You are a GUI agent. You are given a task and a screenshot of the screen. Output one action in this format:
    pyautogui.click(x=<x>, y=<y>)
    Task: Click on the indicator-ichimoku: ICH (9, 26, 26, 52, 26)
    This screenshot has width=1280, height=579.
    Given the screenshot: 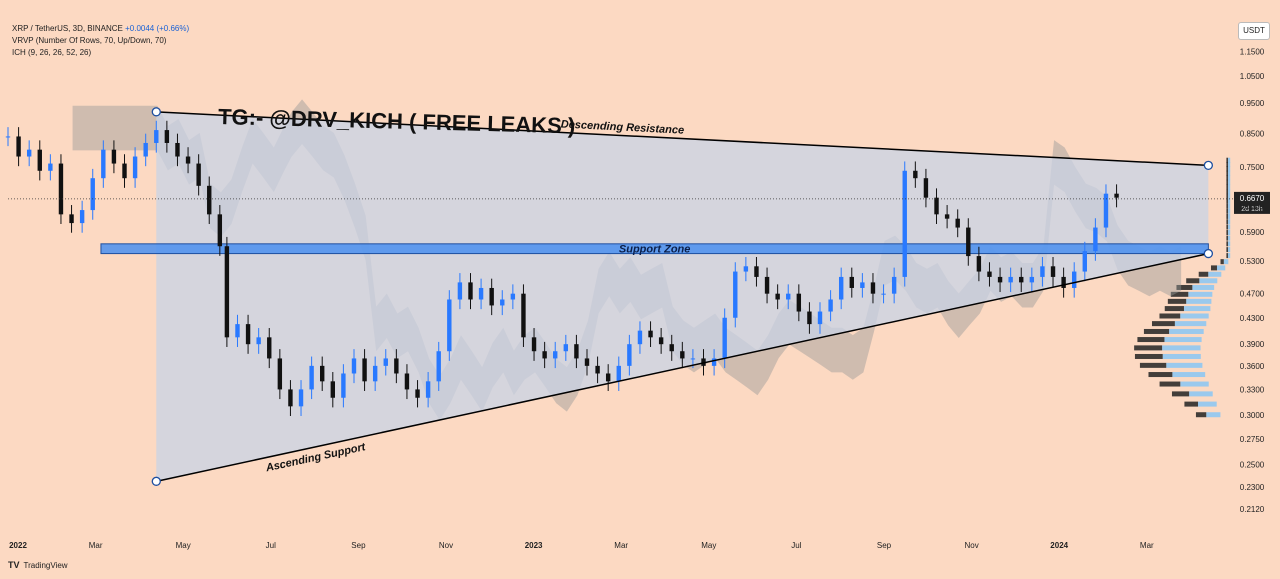 What is the action you would take?
    pyautogui.click(x=52, y=52)
    